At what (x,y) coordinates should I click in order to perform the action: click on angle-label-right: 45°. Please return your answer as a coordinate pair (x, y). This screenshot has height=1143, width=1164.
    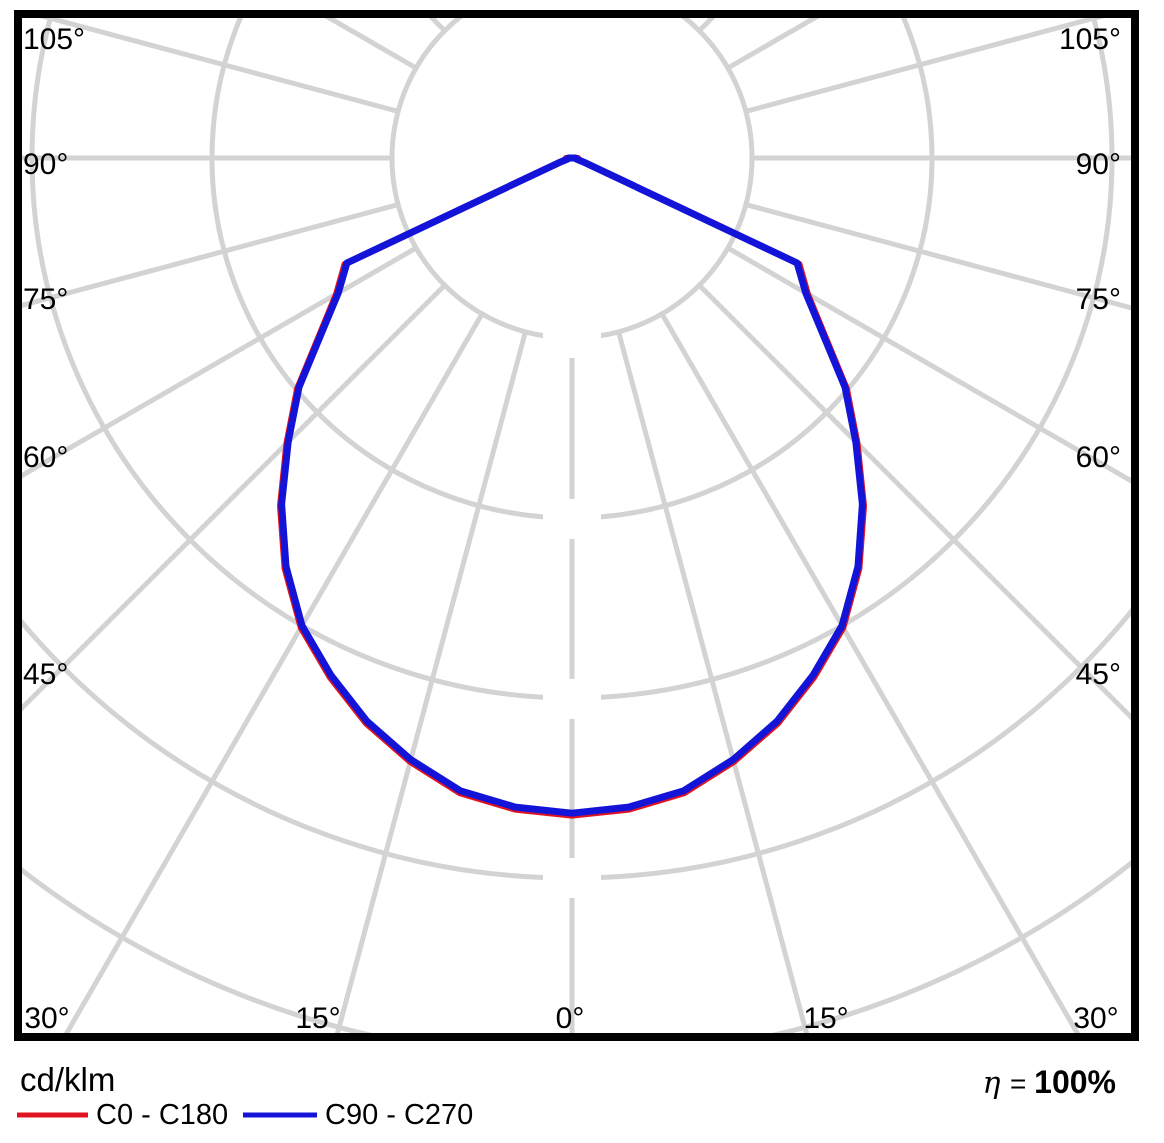
    Looking at the image, I should click on (1098, 674).